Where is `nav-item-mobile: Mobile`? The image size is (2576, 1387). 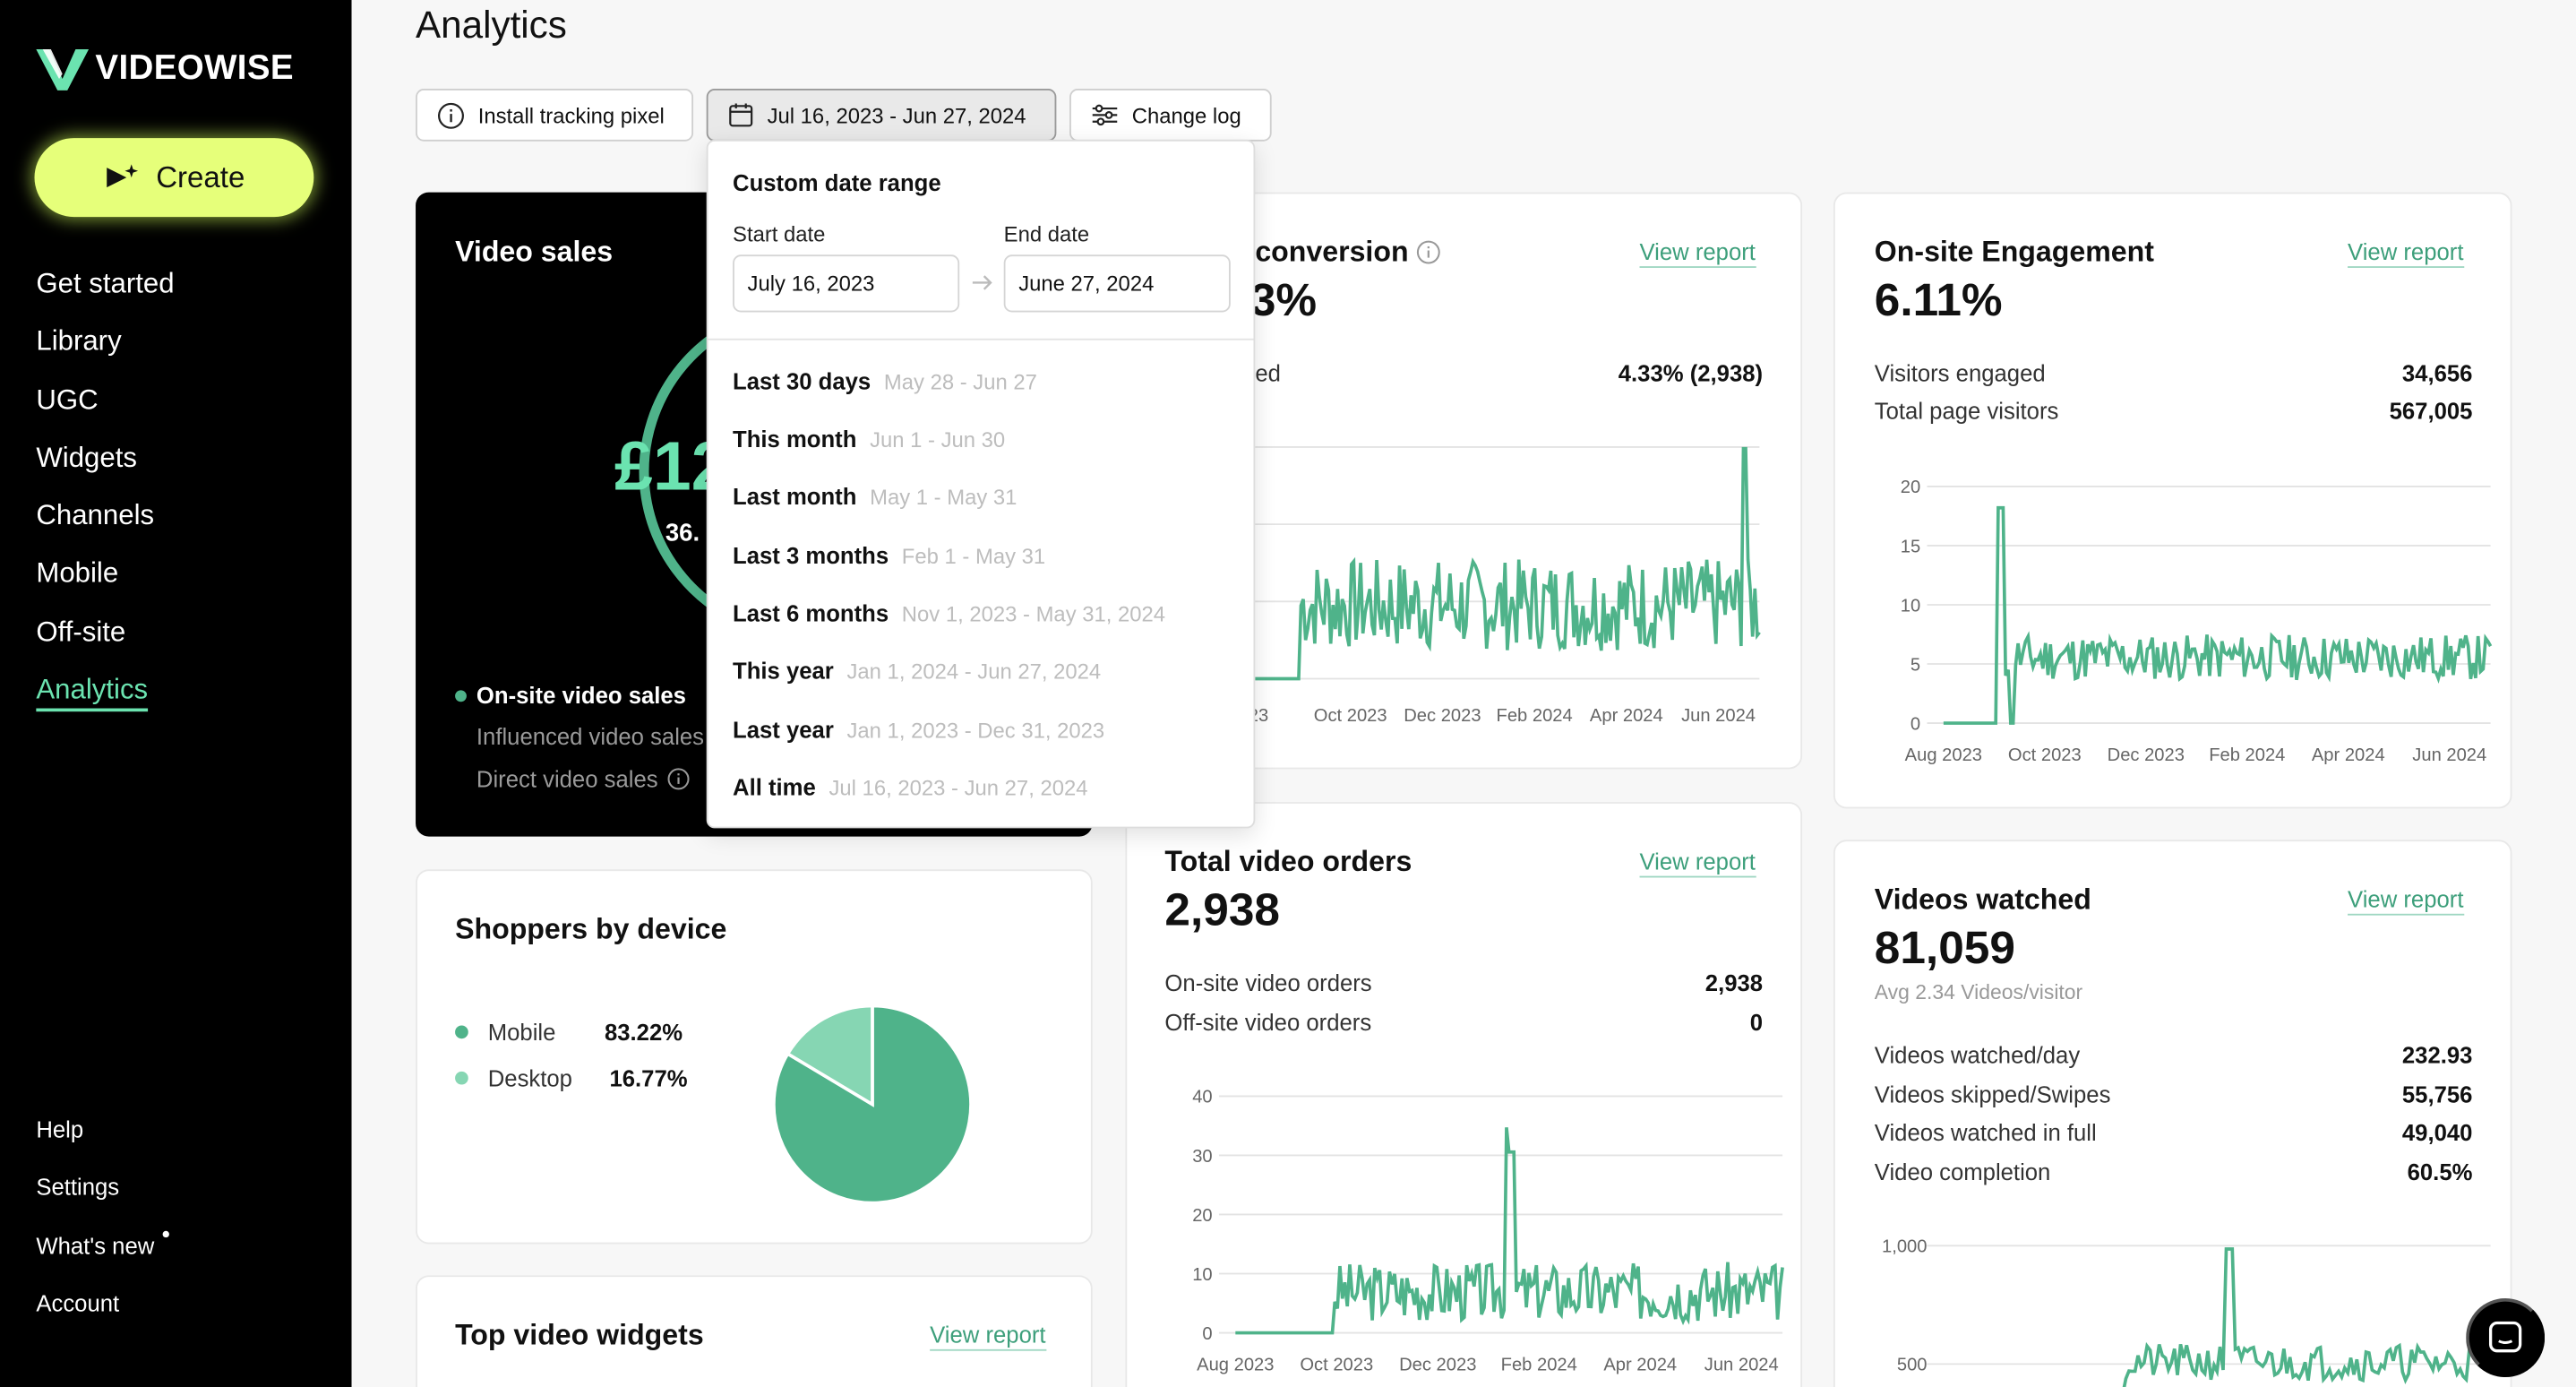 nav-item-mobile: Mobile is located at coordinates (105, 582).